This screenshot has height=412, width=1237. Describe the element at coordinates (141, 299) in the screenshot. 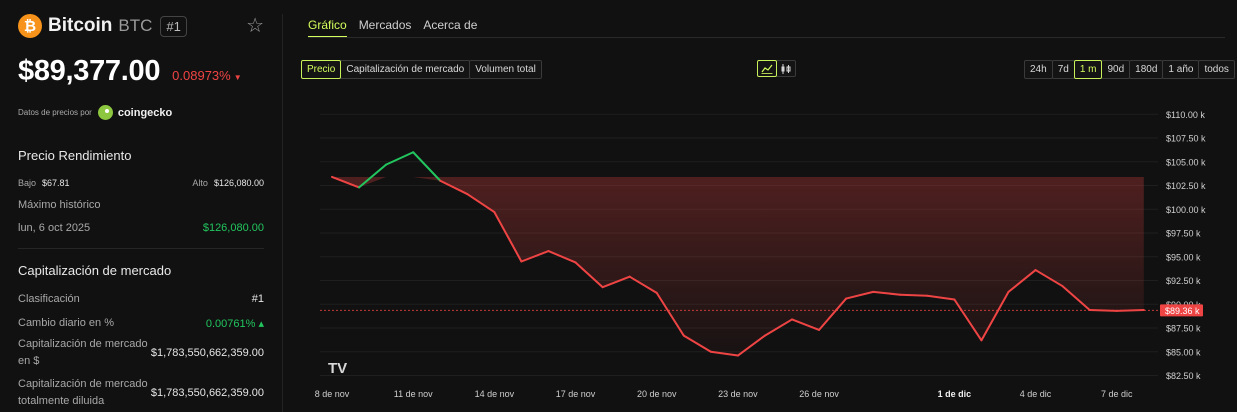

I see `rank-row: Clasificación #1` at that location.